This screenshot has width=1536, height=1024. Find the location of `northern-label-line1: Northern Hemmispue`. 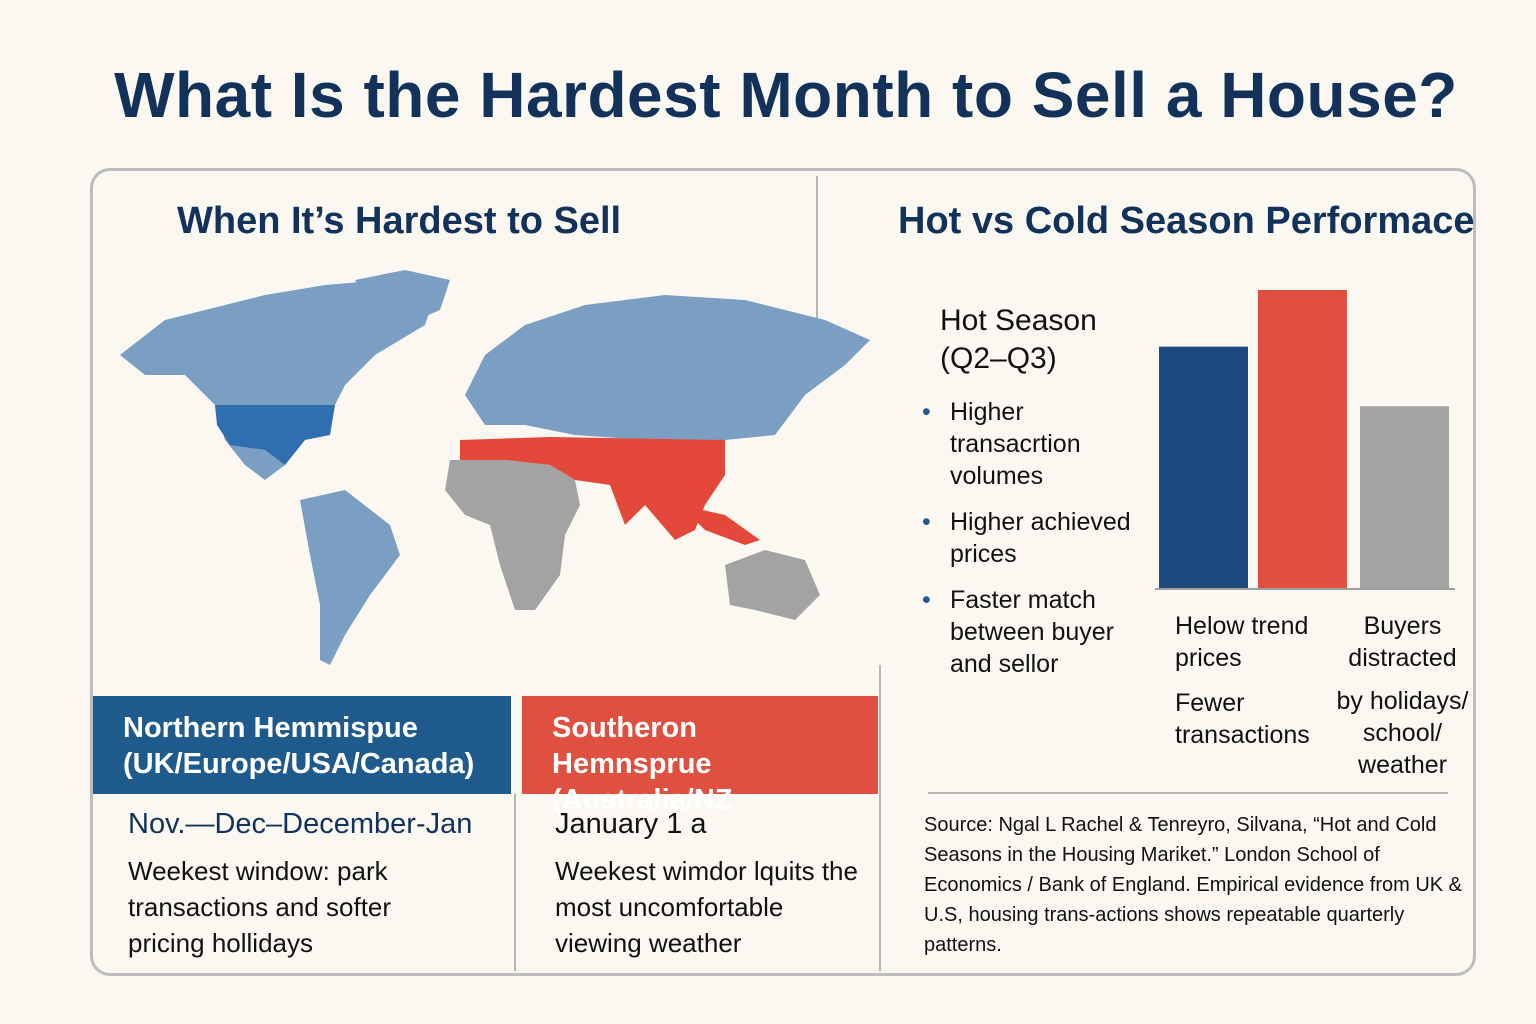

northern-label-line1: Northern Hemmispue is located at coordinates (270, 728).